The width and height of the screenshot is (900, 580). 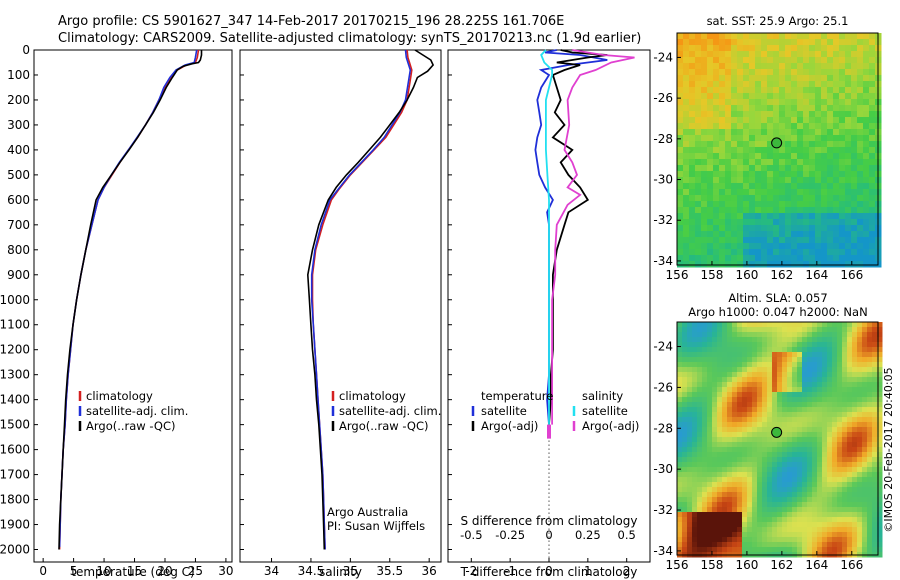 What do you see at coordinates (781, 275) in the screenshot?
I see `longitude-tick-label: 162` at bounding box center [781, 275].